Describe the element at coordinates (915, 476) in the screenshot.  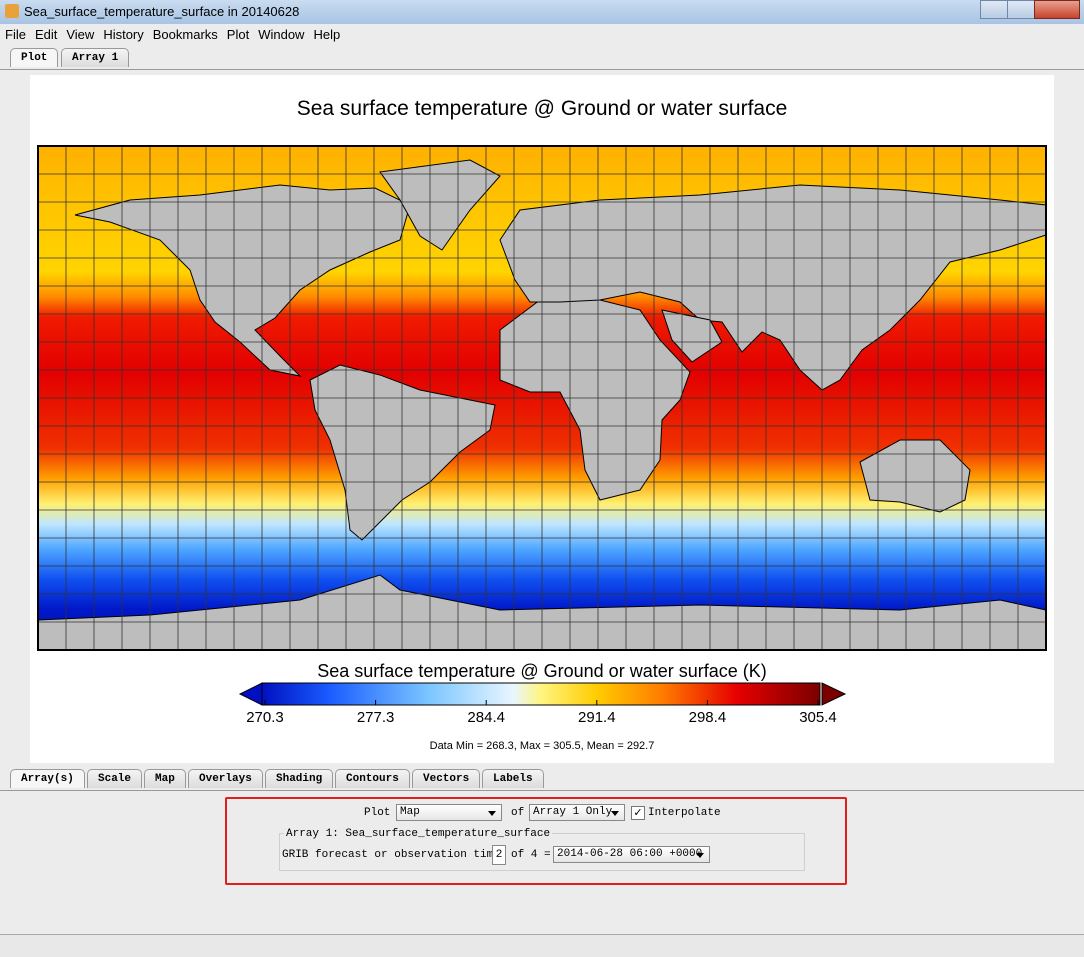
I see `australia` at that location.